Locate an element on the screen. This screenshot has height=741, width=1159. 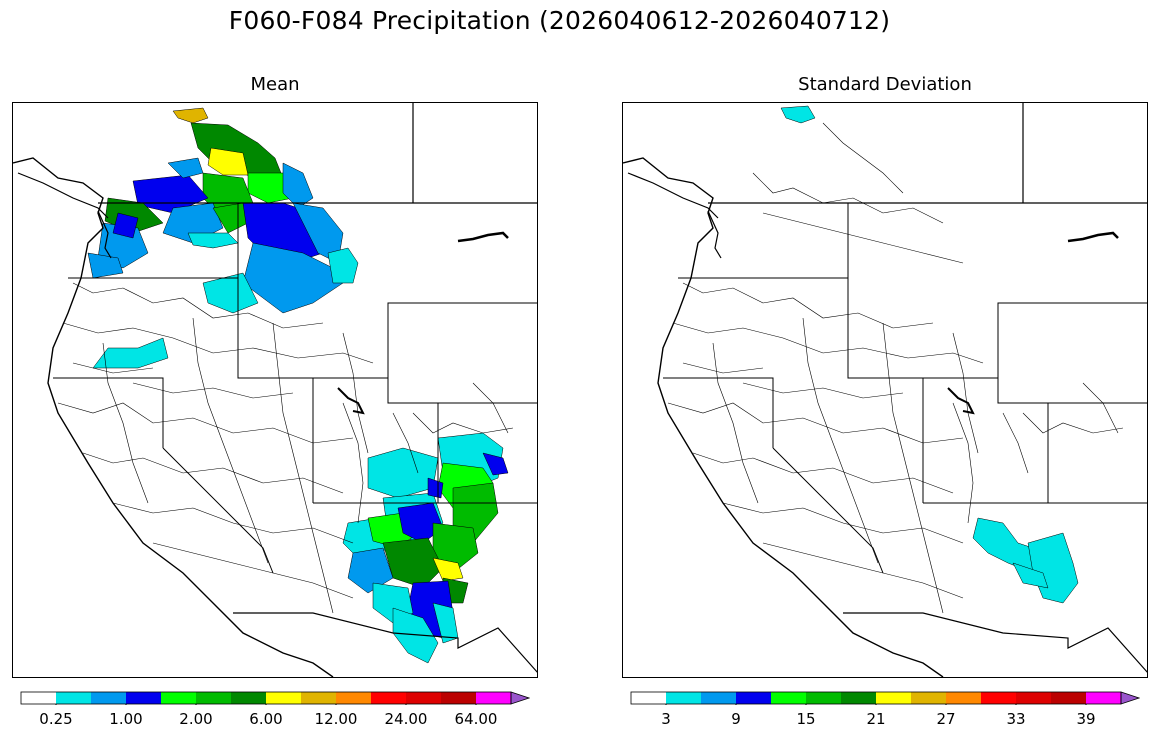
colorbar-mean-svg is located at coordinates (275, 698).